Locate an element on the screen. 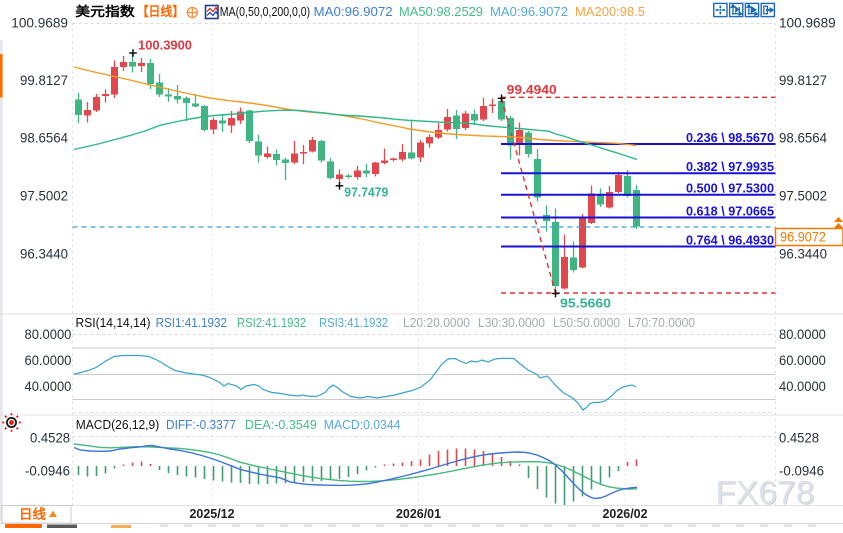  svg-text: 0.382 \ 97.9935 is located at coordinates (730, 166).